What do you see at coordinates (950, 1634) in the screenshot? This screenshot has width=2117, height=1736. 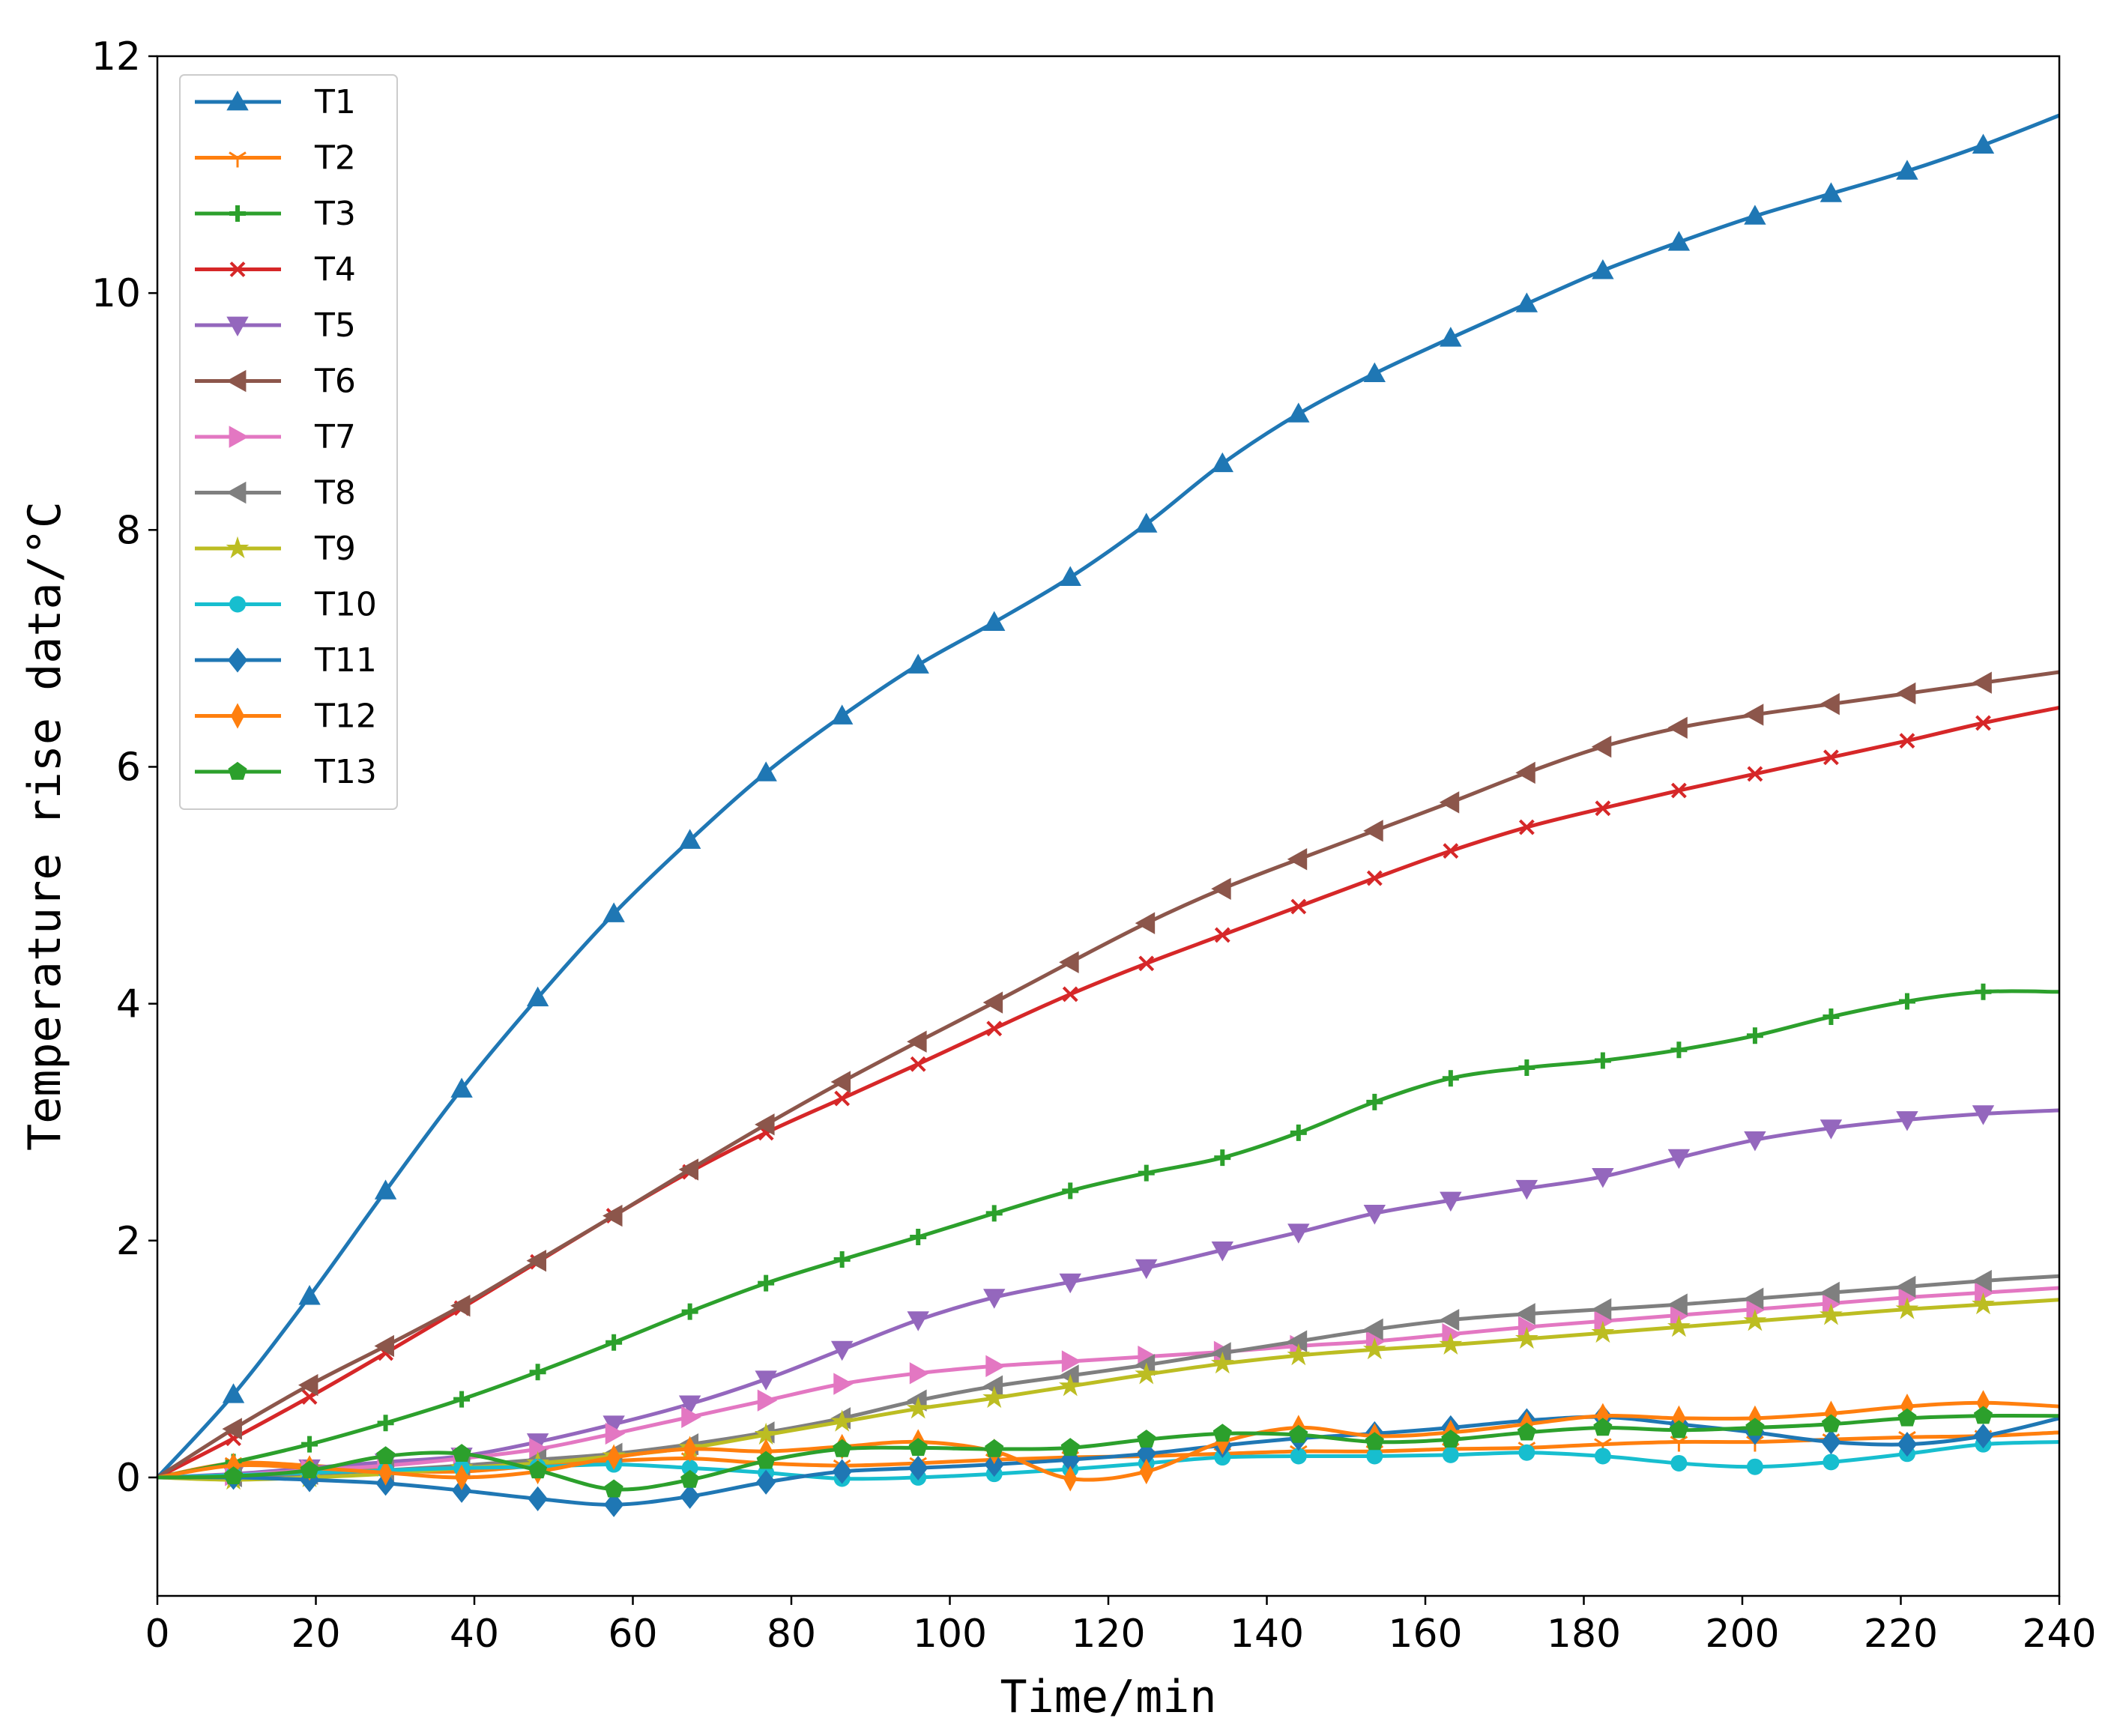 I see `x-tick-label: 100` at bounding box center [950, 1634].